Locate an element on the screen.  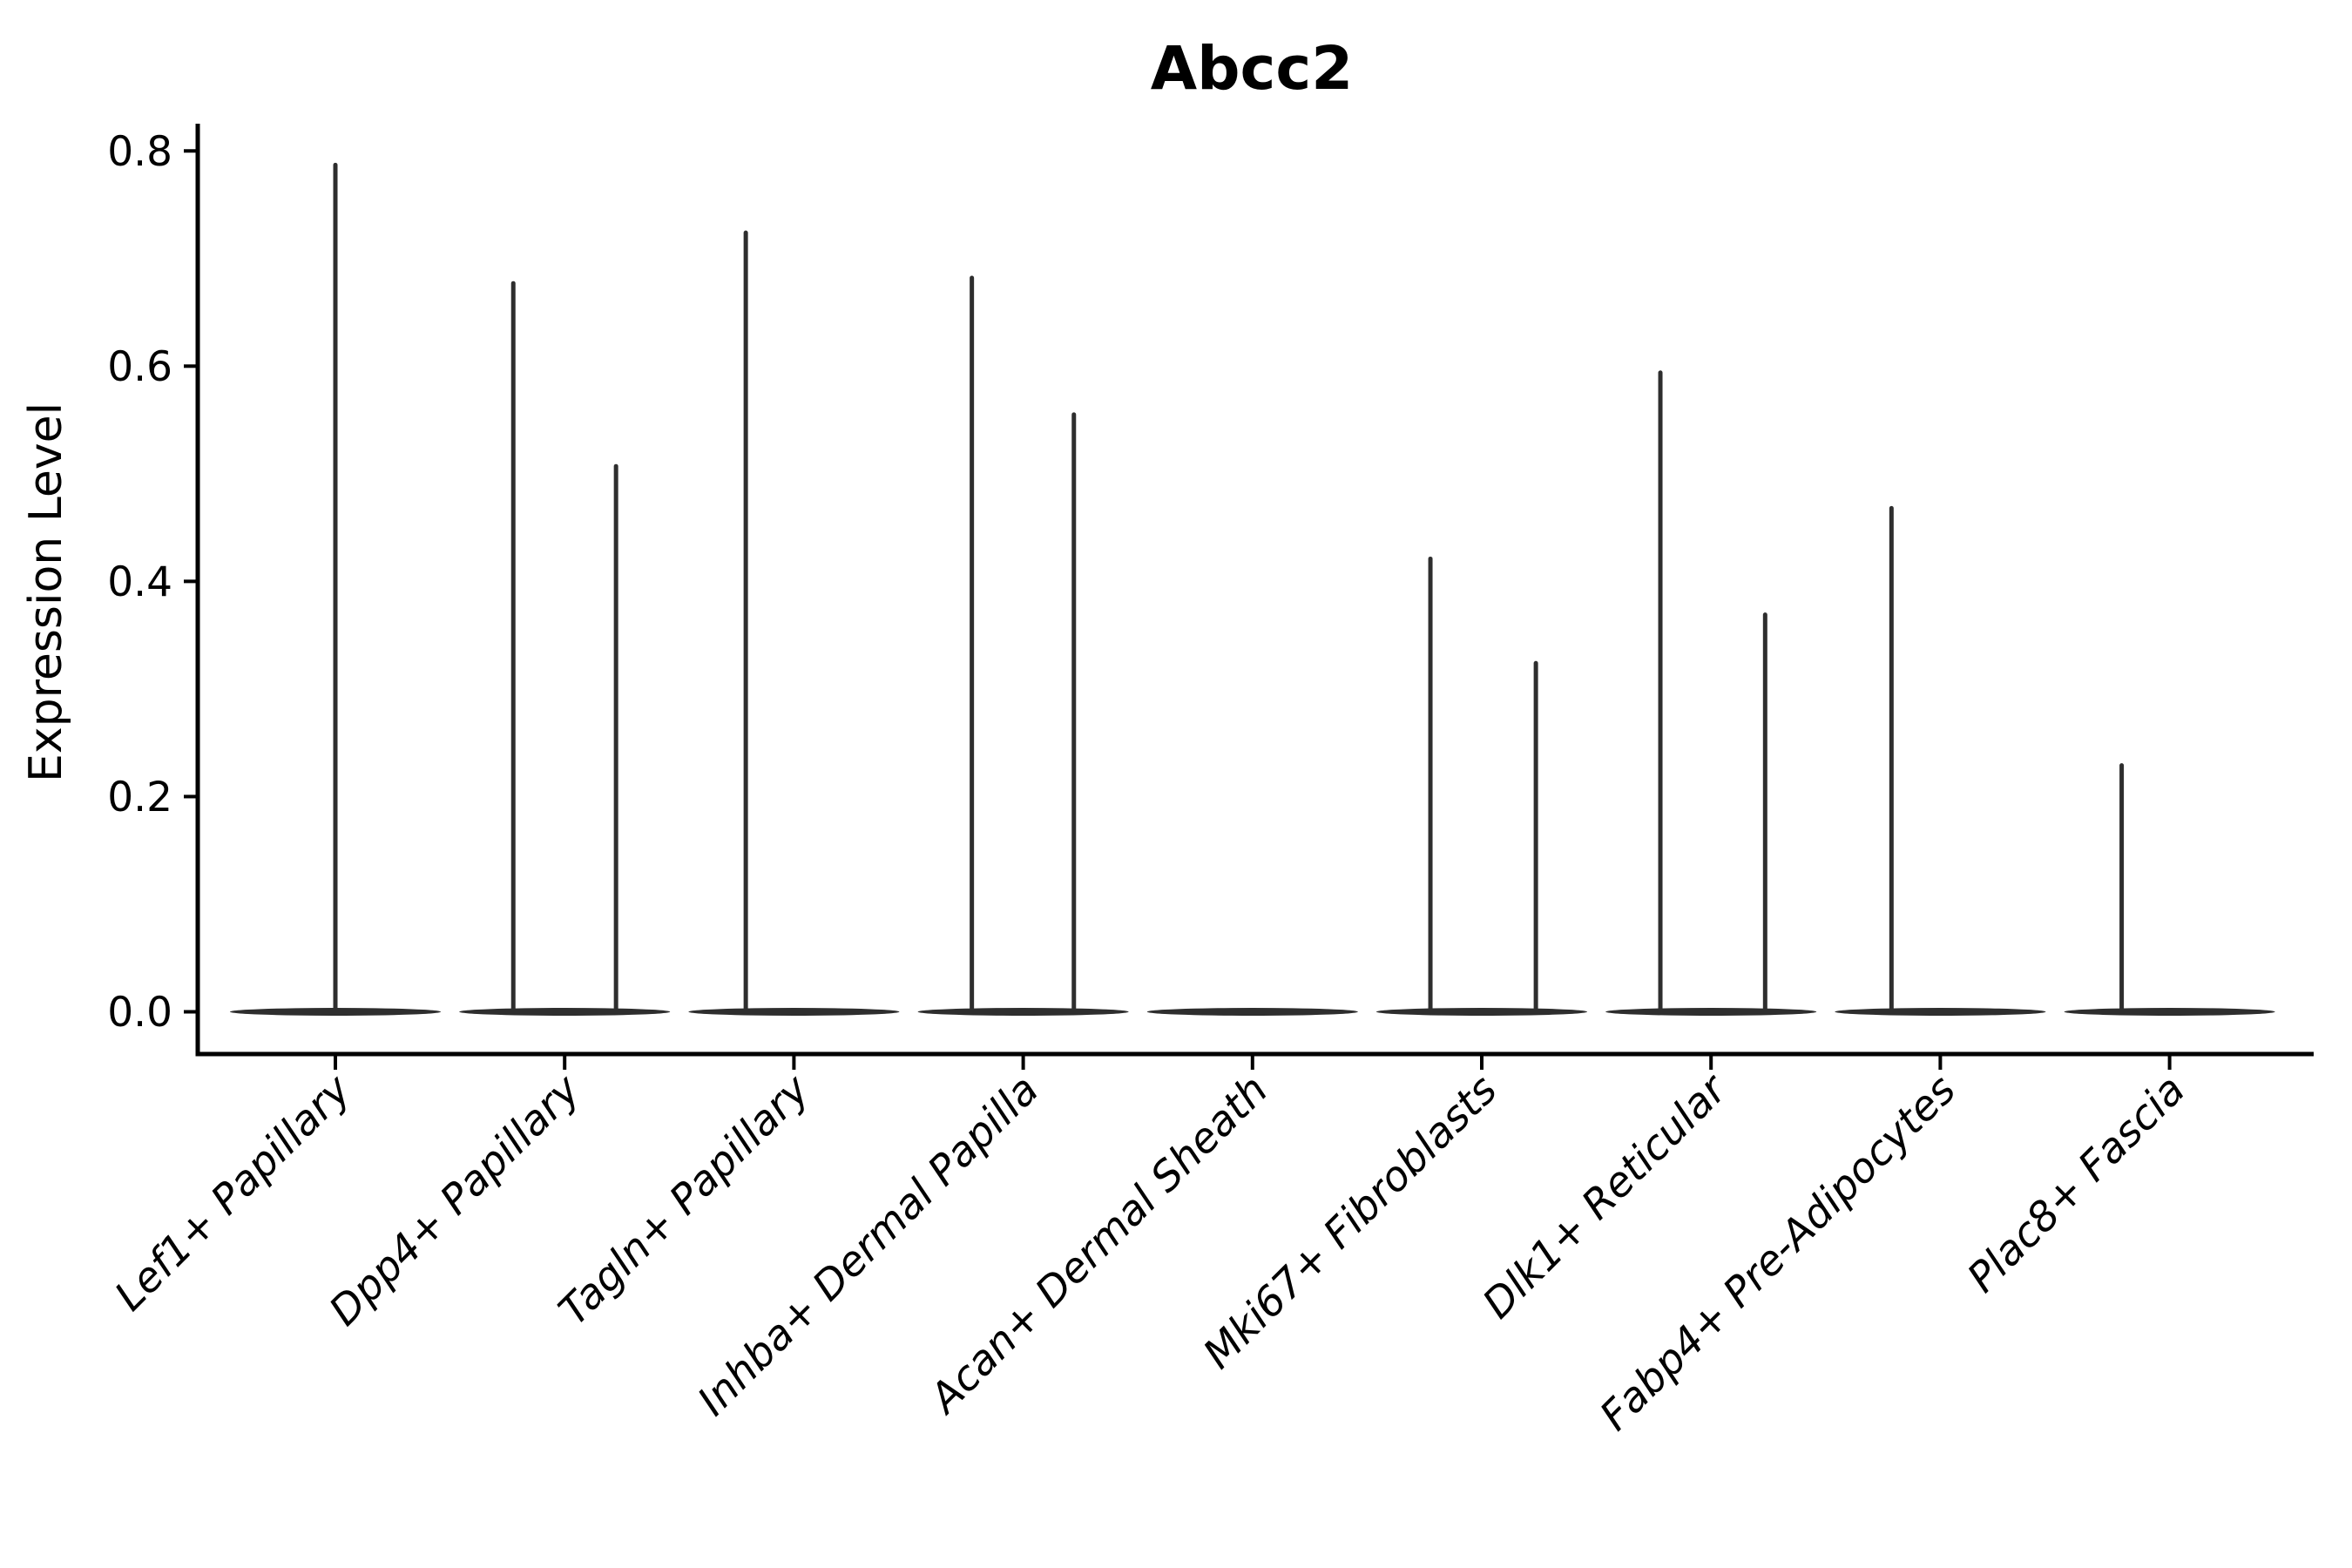
chart-title: Abcc2 is located at coordinates (1252, 69).